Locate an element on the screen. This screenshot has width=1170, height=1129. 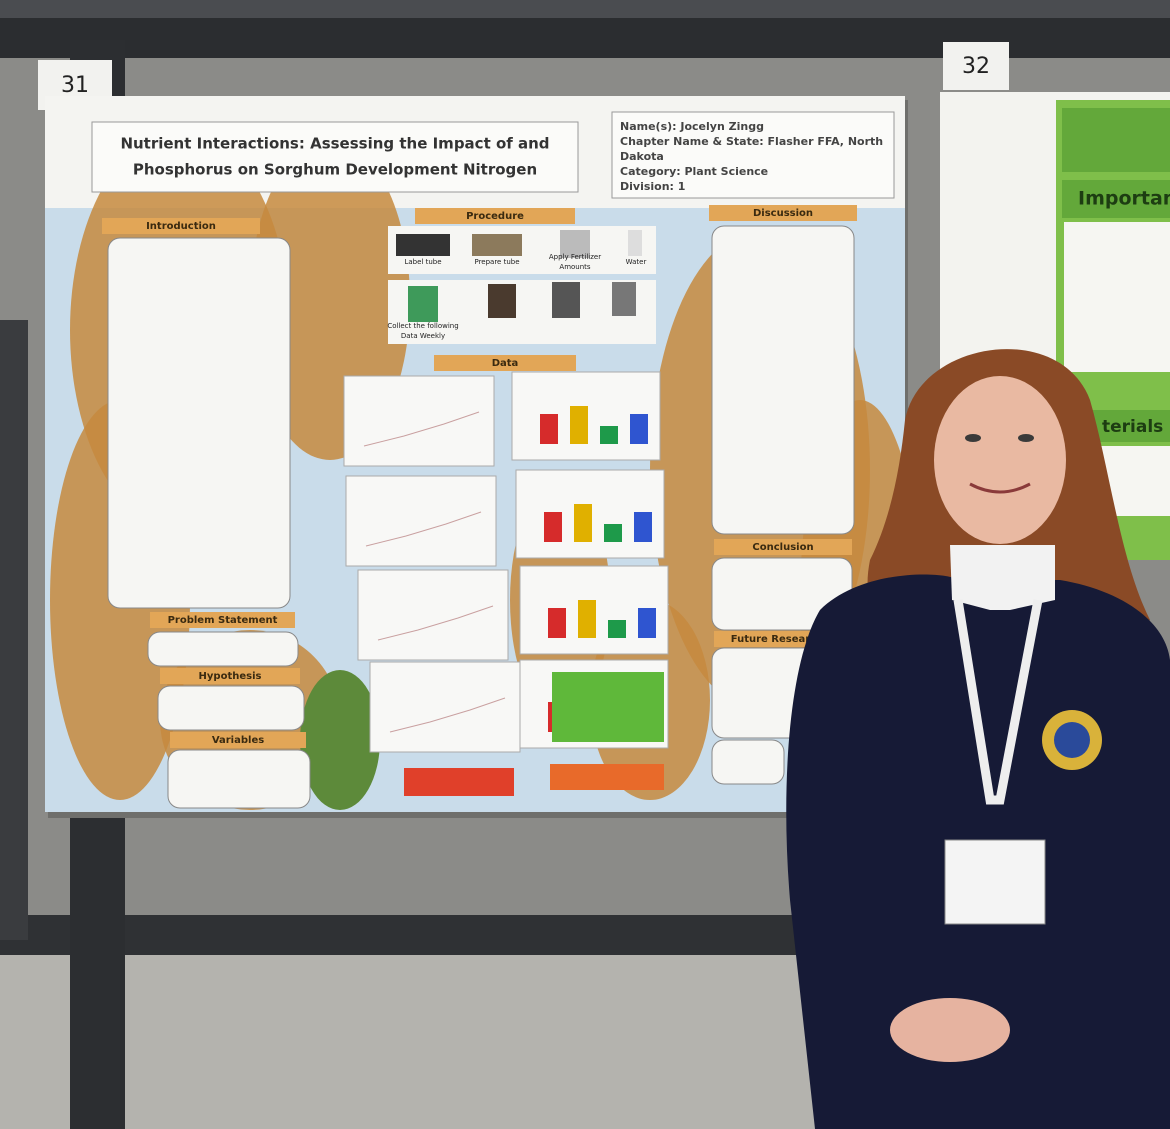
section-title: Introduction is located at coordinates (181, 226).